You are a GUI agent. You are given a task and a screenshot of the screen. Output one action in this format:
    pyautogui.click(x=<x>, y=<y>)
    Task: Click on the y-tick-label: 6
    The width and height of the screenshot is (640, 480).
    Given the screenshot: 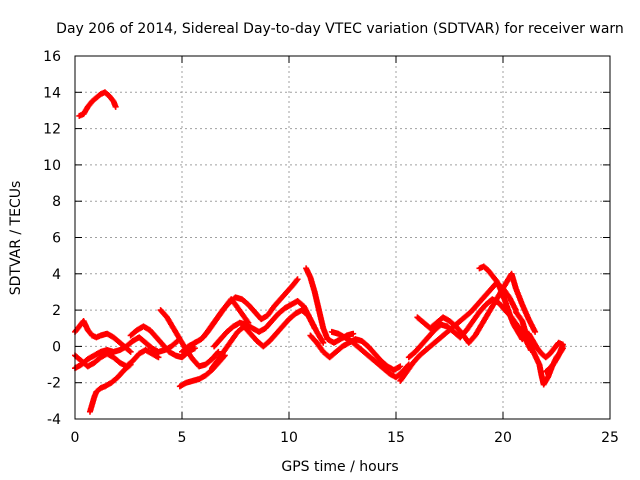 What is the action you would take?
    pyautogui.click(x=56, y=239)
    